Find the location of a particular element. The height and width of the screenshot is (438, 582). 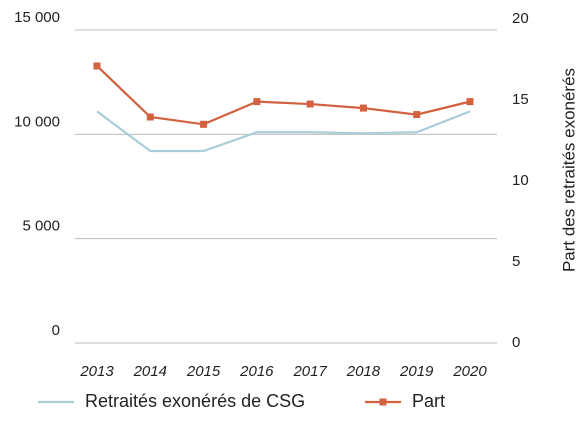

legend-marker is located at coordinates (383, 402).